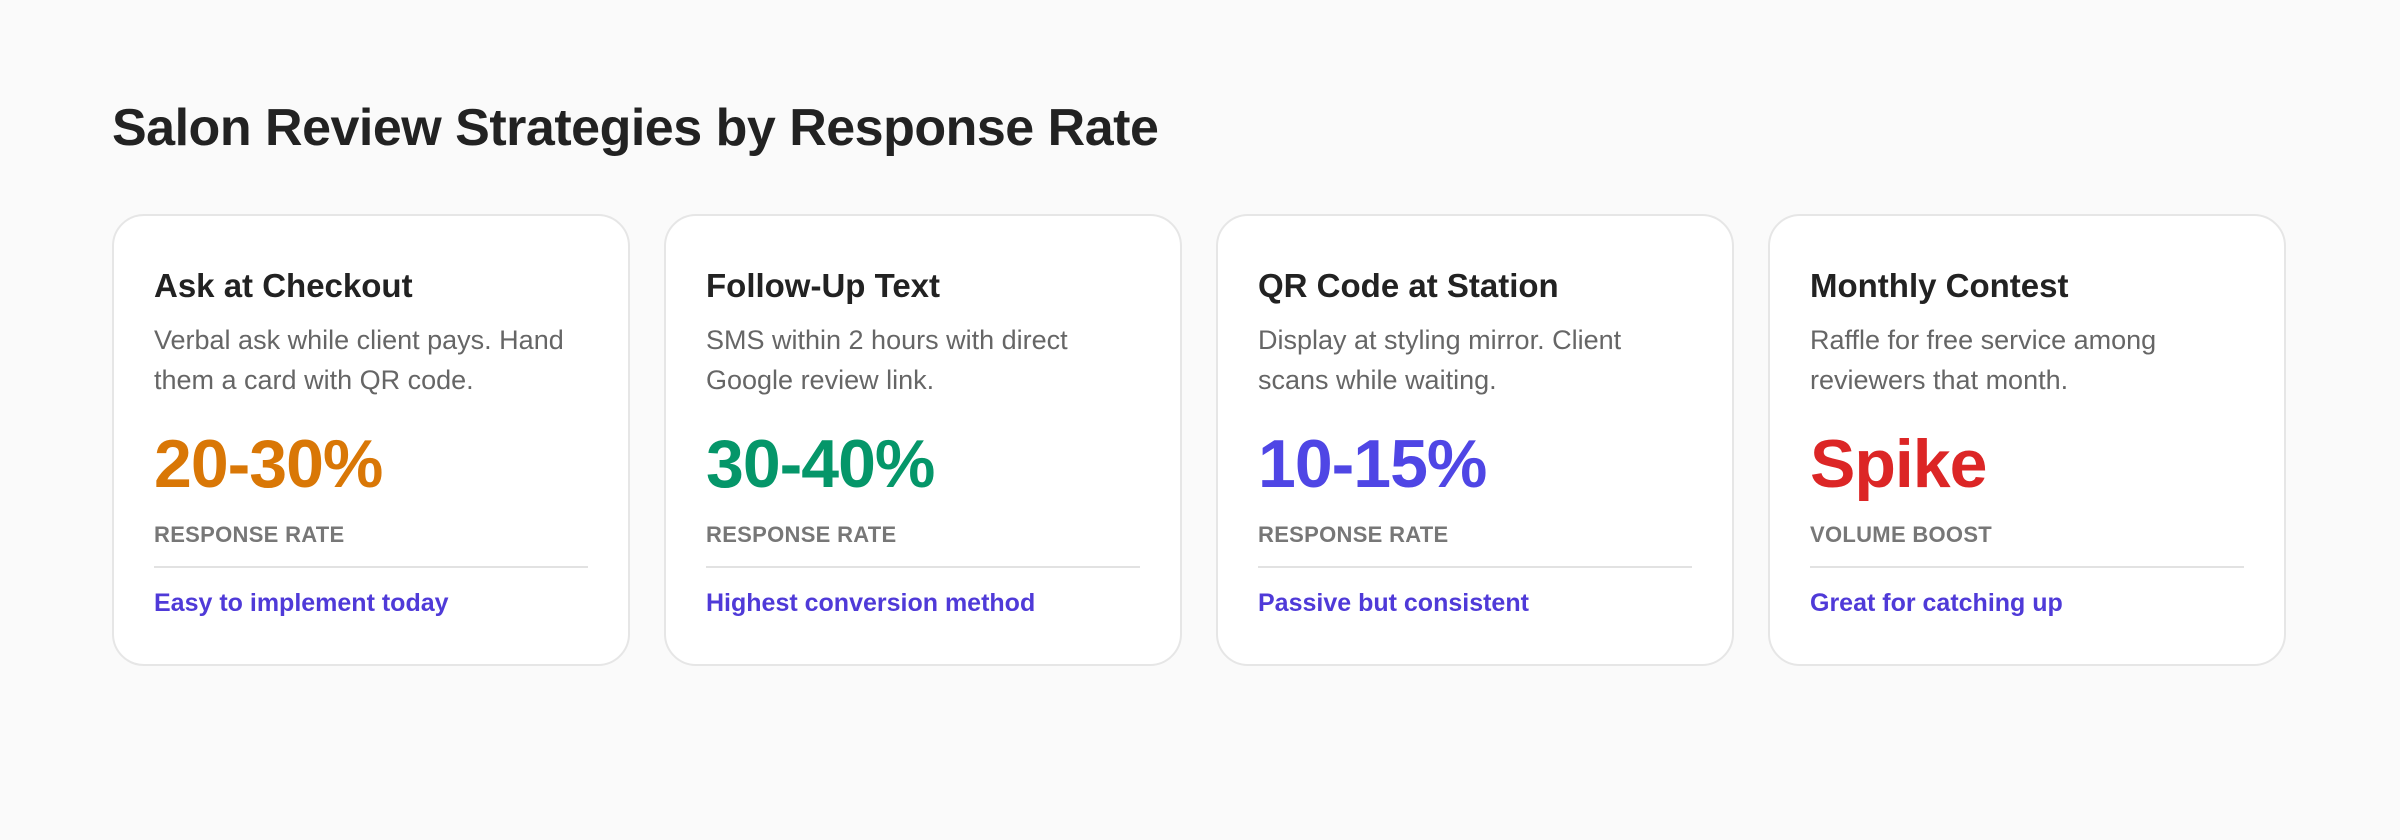  What do you see at coordinates (1372, 464) in the screenshot?
I see `card-value: 10-15%` at bounding box center [1372, 464].